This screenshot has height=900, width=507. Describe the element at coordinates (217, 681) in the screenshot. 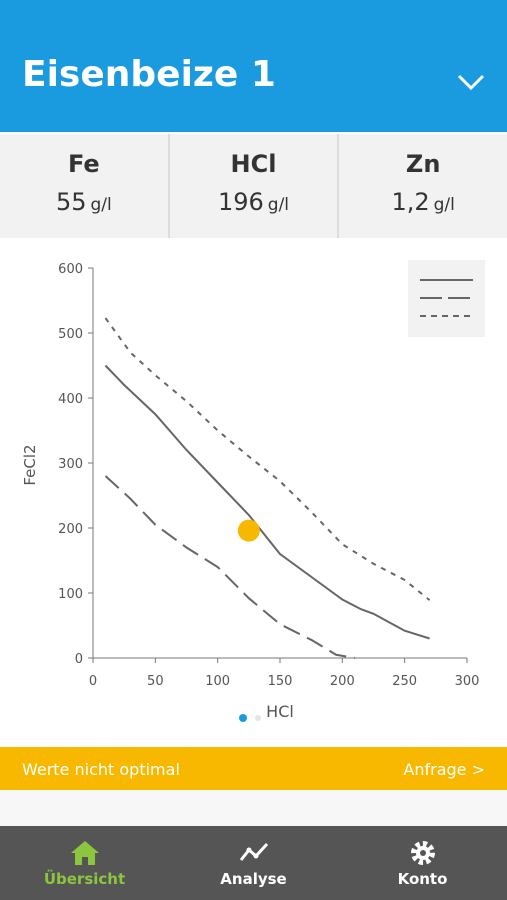

I see `x-tick-label: 100` at that location.